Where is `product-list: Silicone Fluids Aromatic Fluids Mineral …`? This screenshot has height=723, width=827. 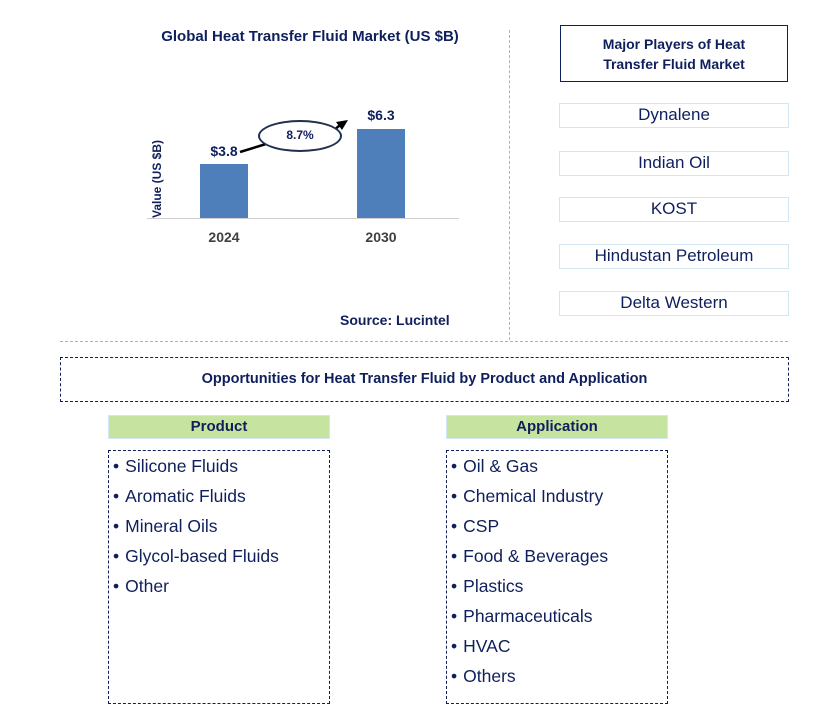
product-list: Silicone Fluids Aromatic Fluids Mineral … is located at coordinates (219, 577).